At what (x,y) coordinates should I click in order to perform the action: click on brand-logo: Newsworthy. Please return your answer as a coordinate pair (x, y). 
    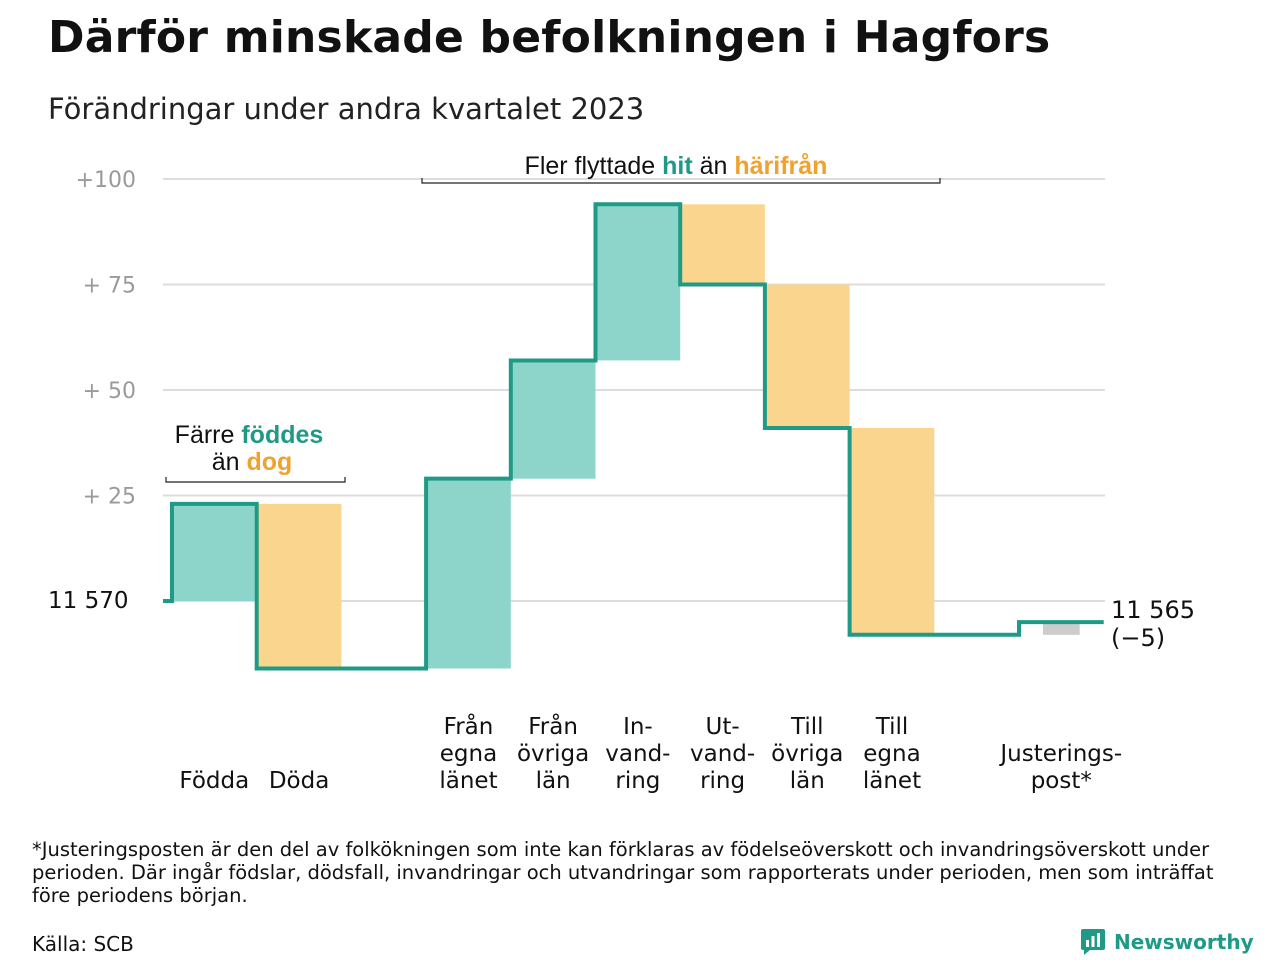
    Looking at the image, I should click on (1167, 942).